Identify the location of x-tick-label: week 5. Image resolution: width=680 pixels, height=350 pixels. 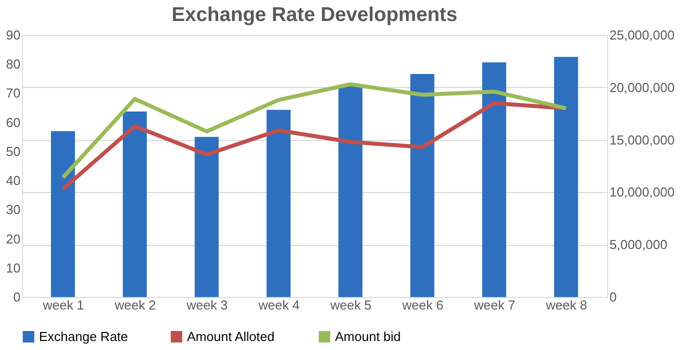
(350, 305).